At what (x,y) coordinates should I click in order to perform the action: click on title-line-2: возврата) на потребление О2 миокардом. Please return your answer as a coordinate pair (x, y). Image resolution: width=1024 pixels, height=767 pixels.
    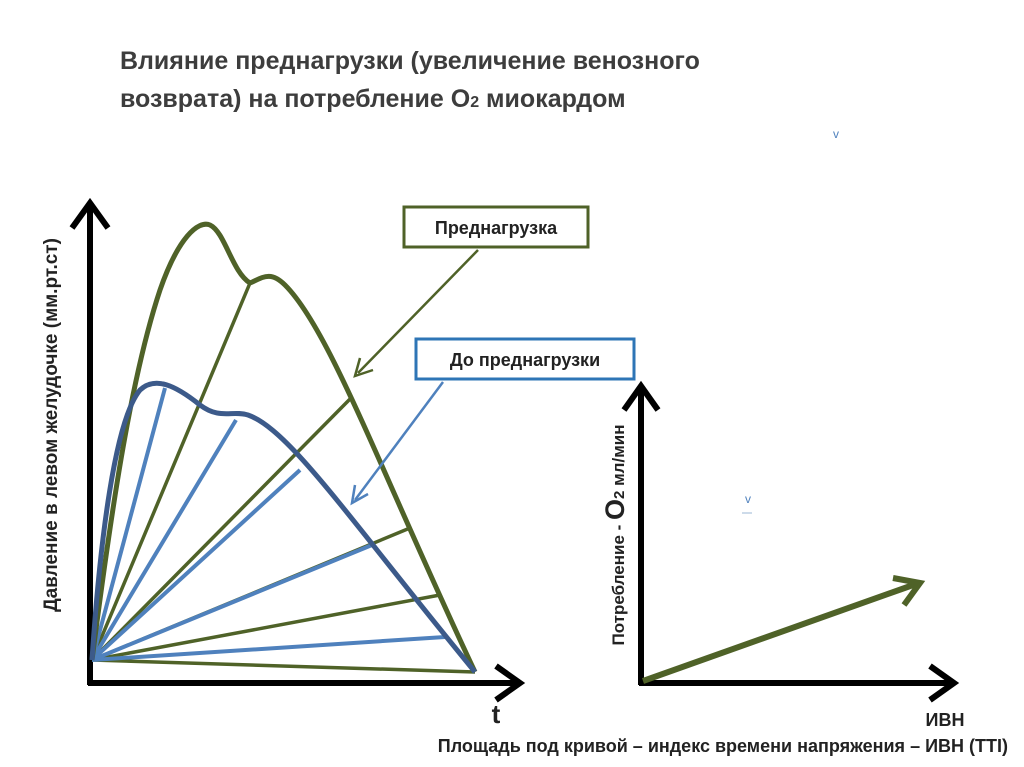
    Looking at the image, I should click on (500, 101).